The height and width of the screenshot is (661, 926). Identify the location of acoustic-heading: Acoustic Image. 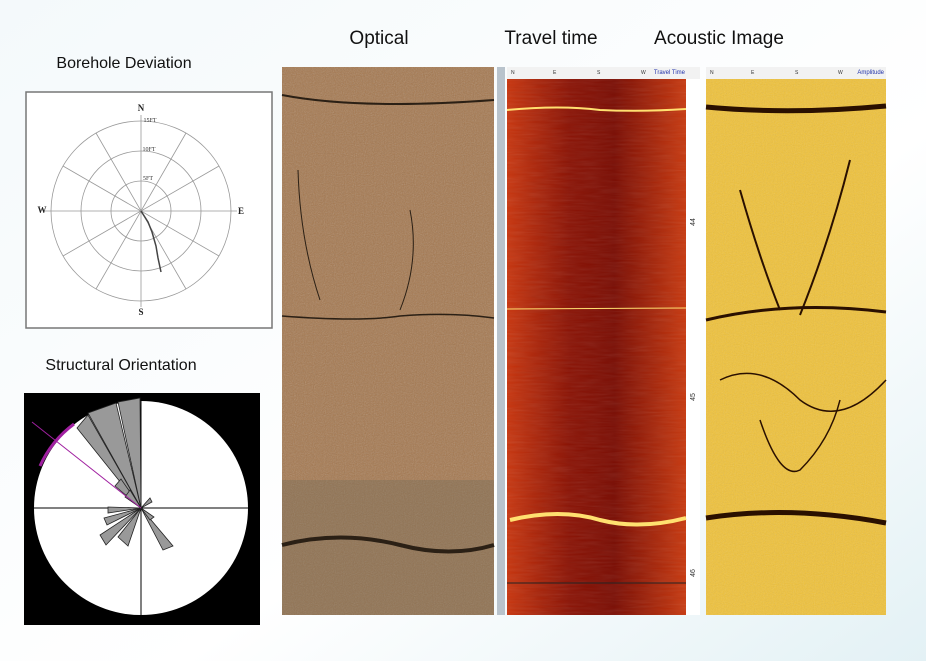
(719, 38).